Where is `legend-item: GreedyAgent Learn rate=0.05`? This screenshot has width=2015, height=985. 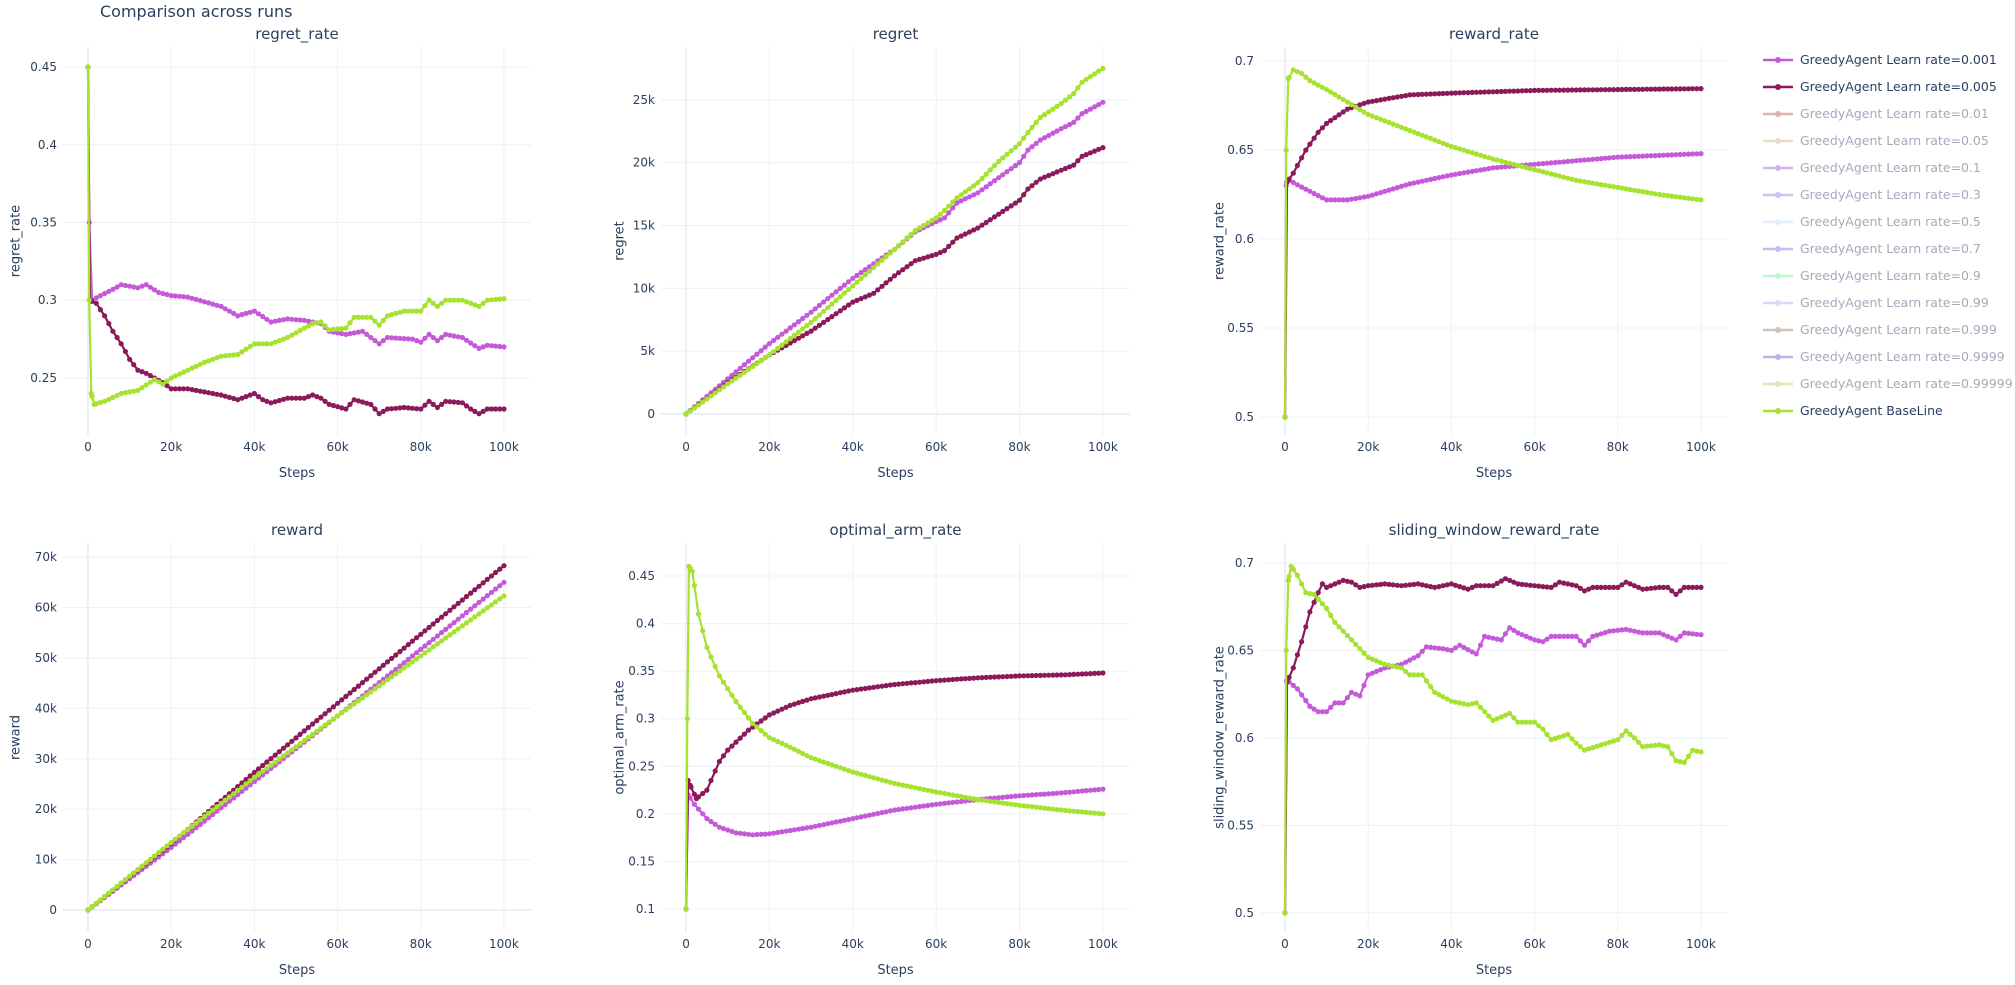 legend-item: GreedyAgent Learn rate=0.05 is located at coordinates (1885, 141).